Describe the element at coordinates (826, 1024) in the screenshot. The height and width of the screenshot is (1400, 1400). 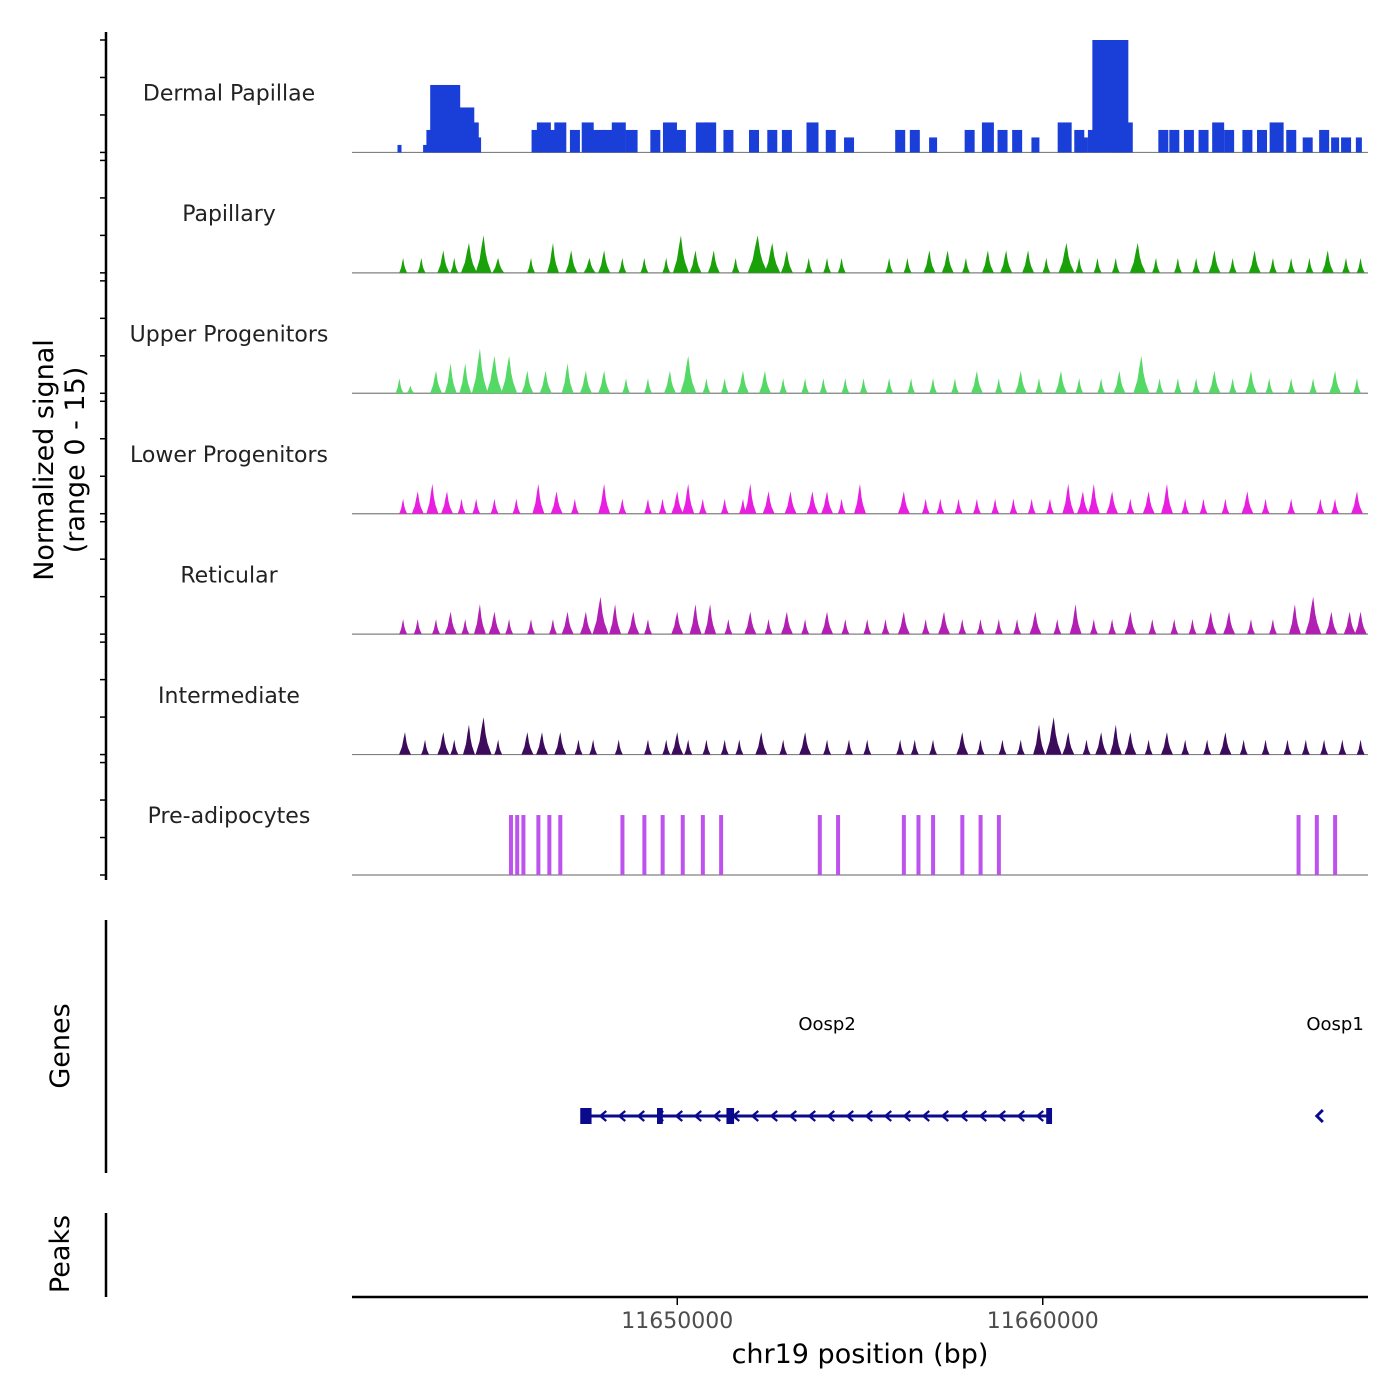
I see `gene-label: Oosp2` at that location.